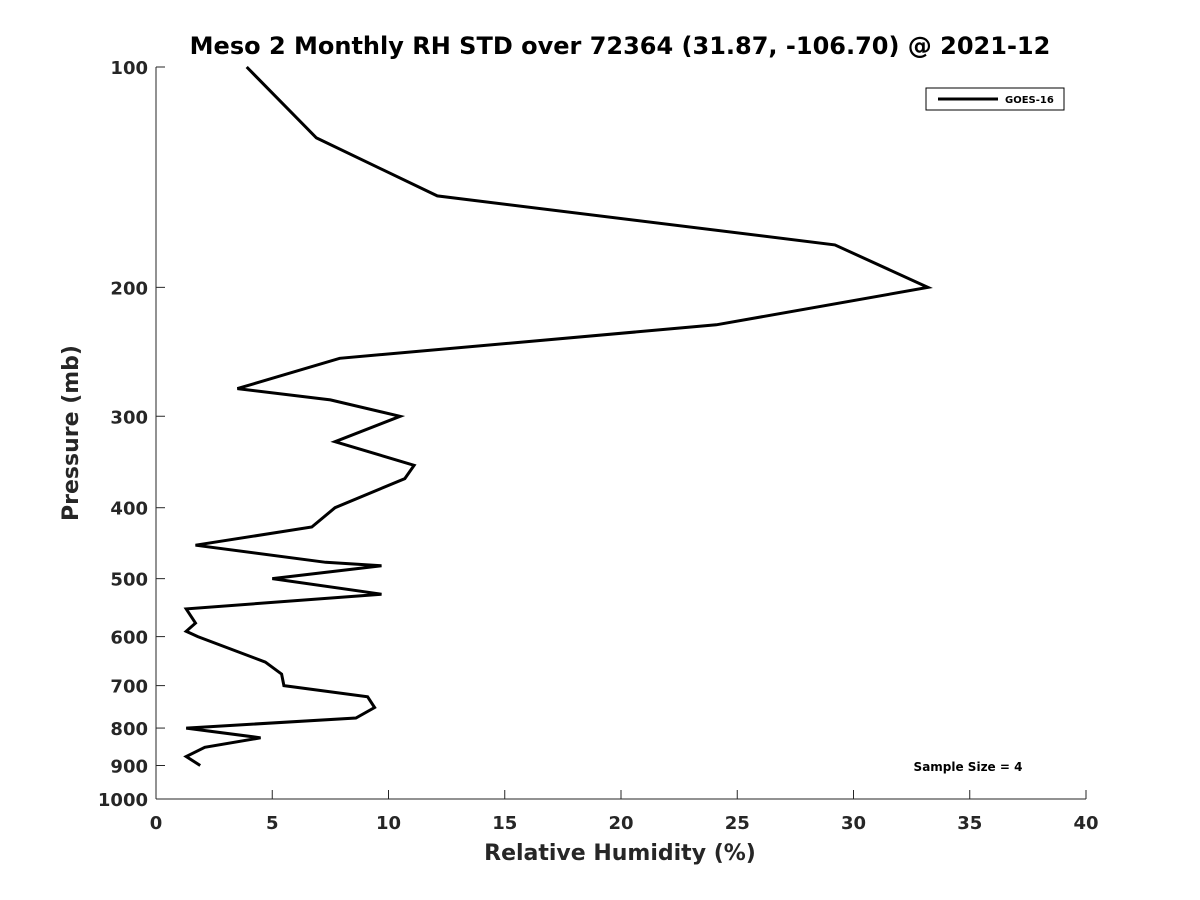  I want to click on x-tick-label: 0, so click(156, 823).